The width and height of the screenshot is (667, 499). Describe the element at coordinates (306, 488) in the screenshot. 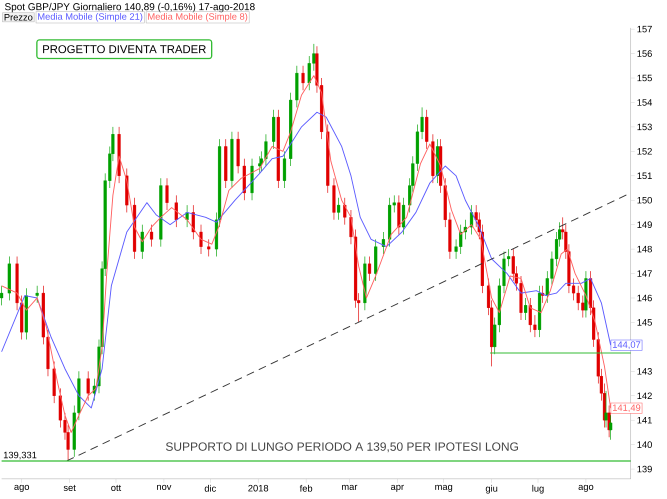

I see `x-tick-label: feb` at that location.